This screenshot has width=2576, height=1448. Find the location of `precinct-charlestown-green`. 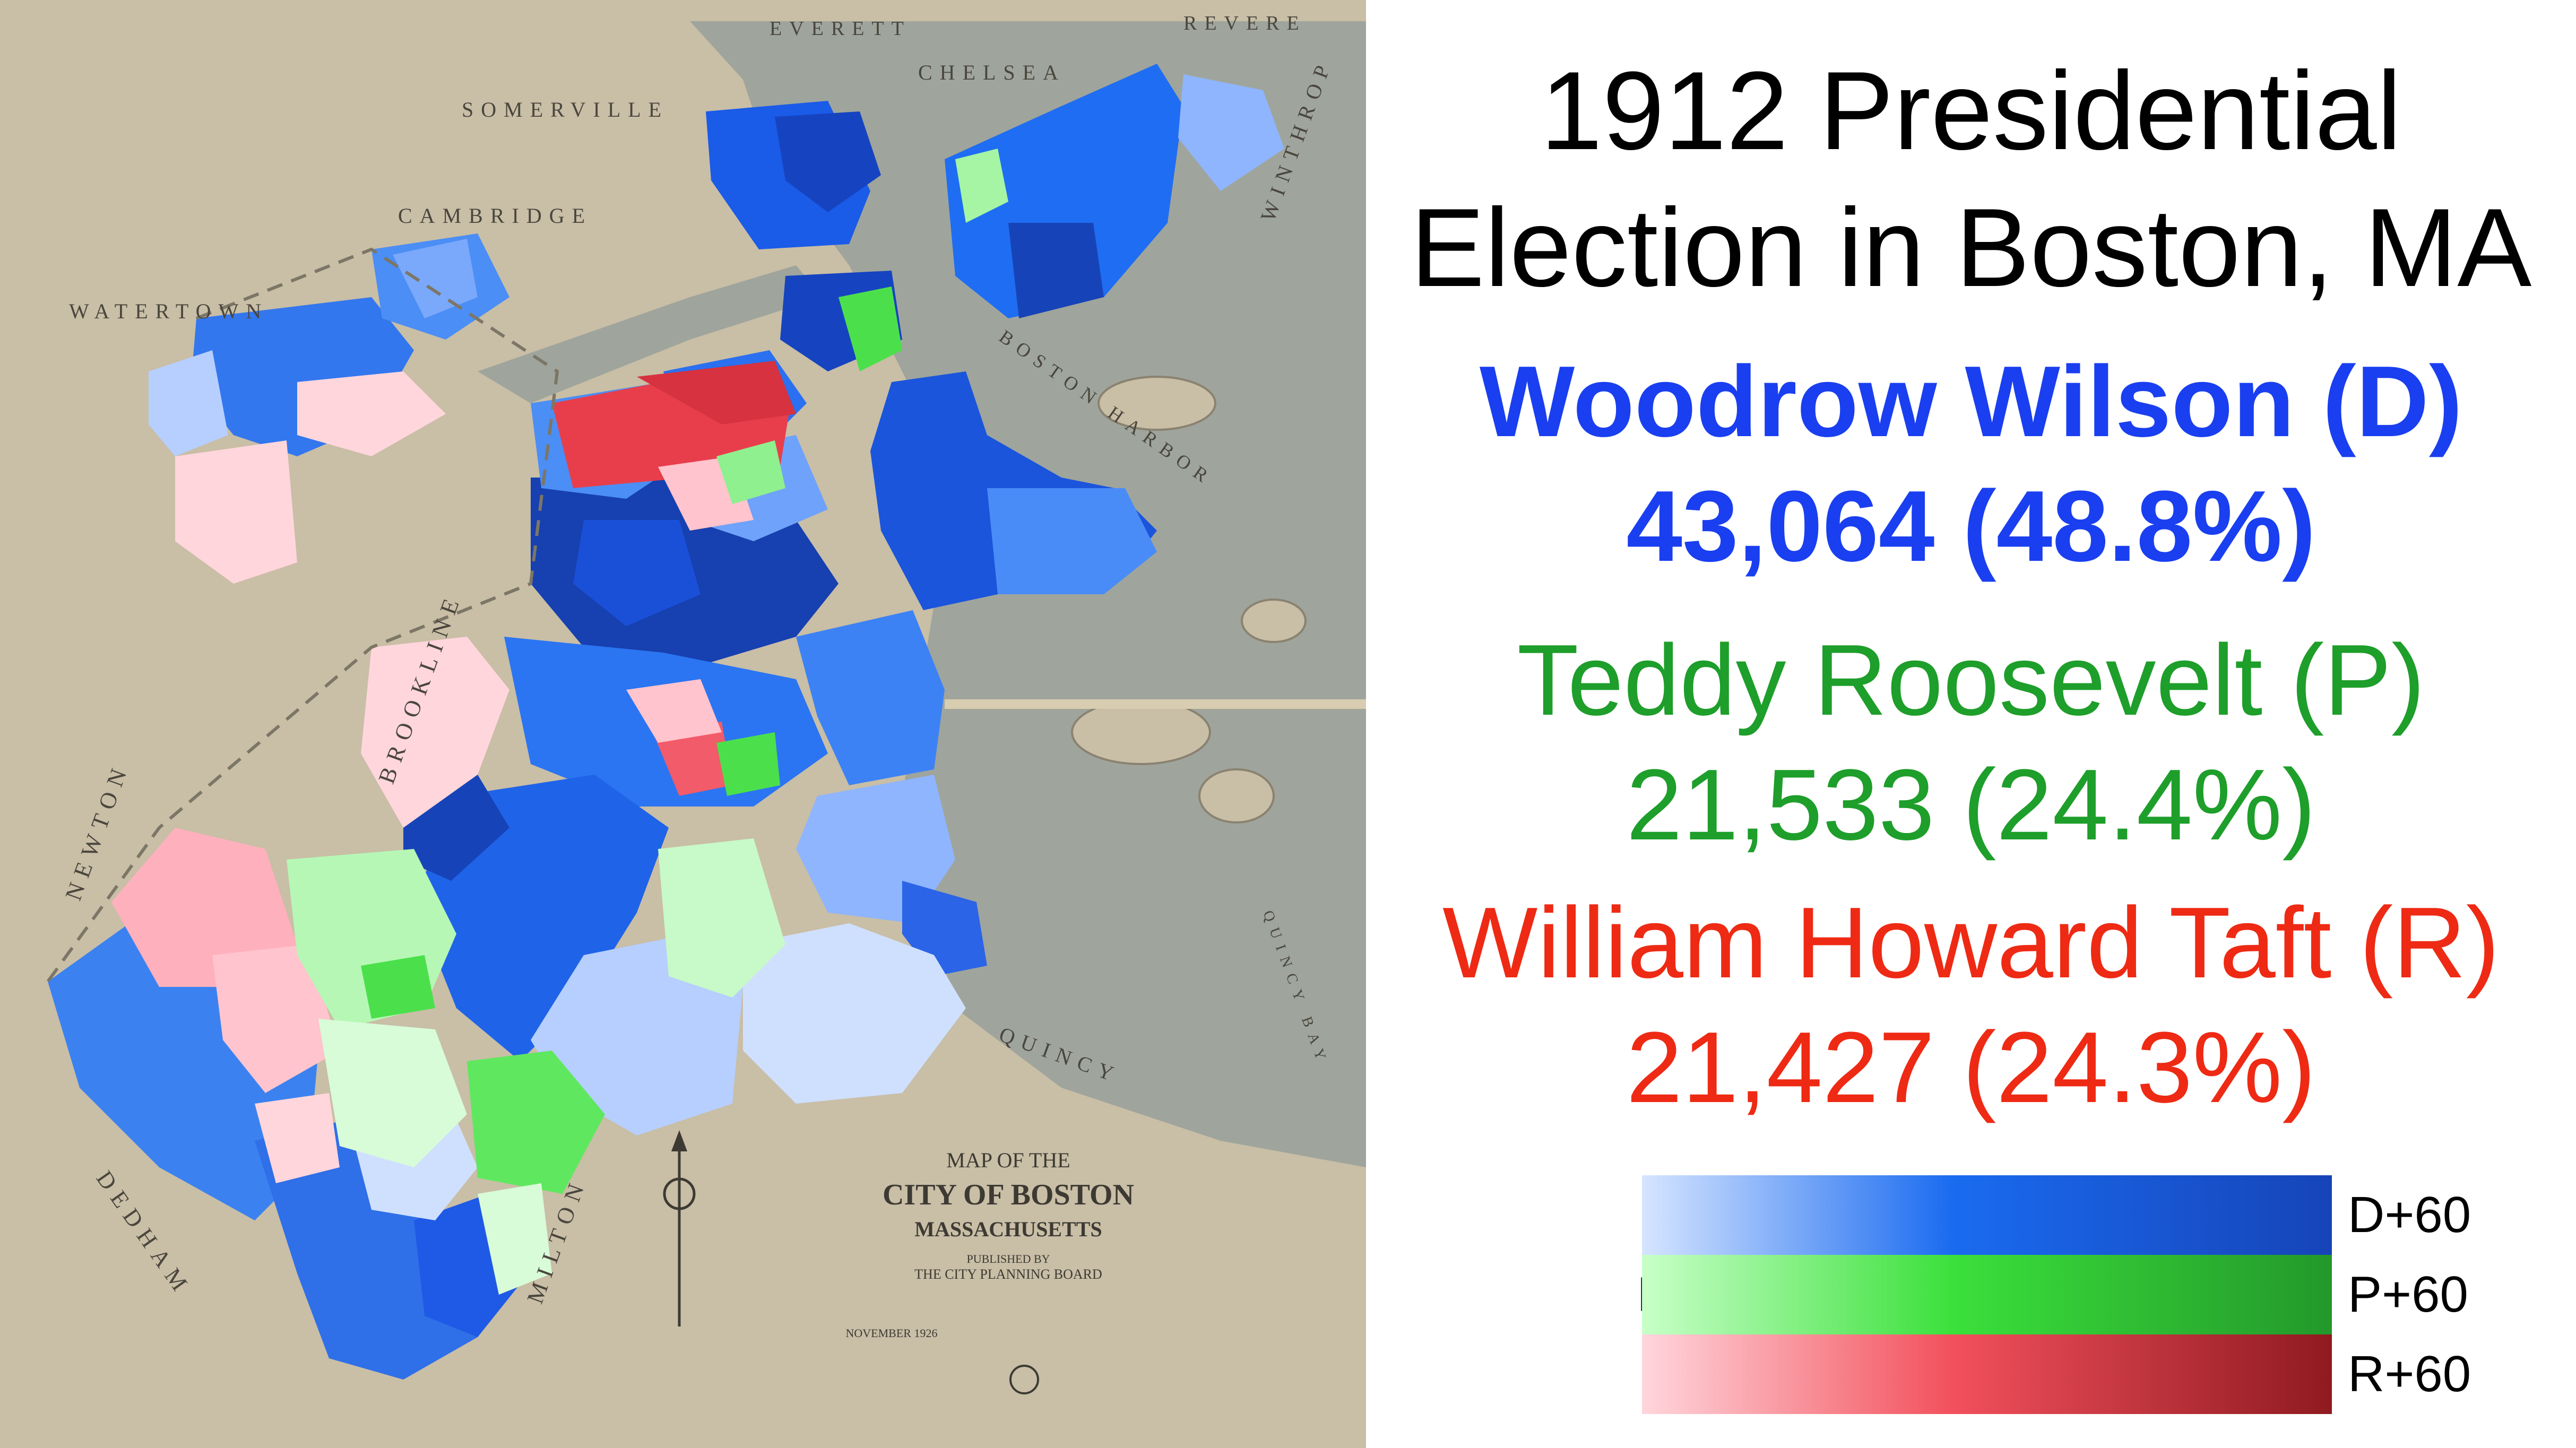

precinct-charlestown-green is located at coordinates (981, 186).